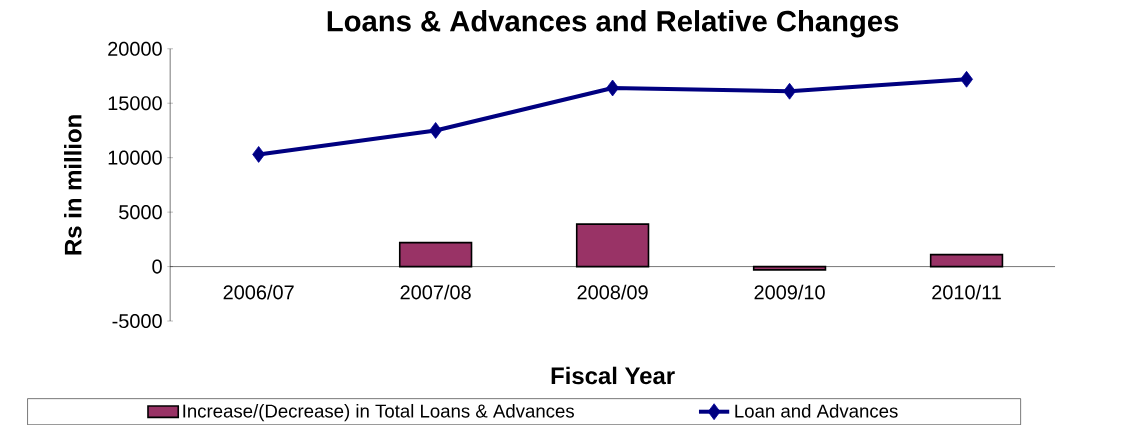 Image resolution: width=1142 pixels, height=425 pixels. Describe the element at coordinates (435, 292) in the screenshot. I see `x-tick-label: 2007/08` at that location.